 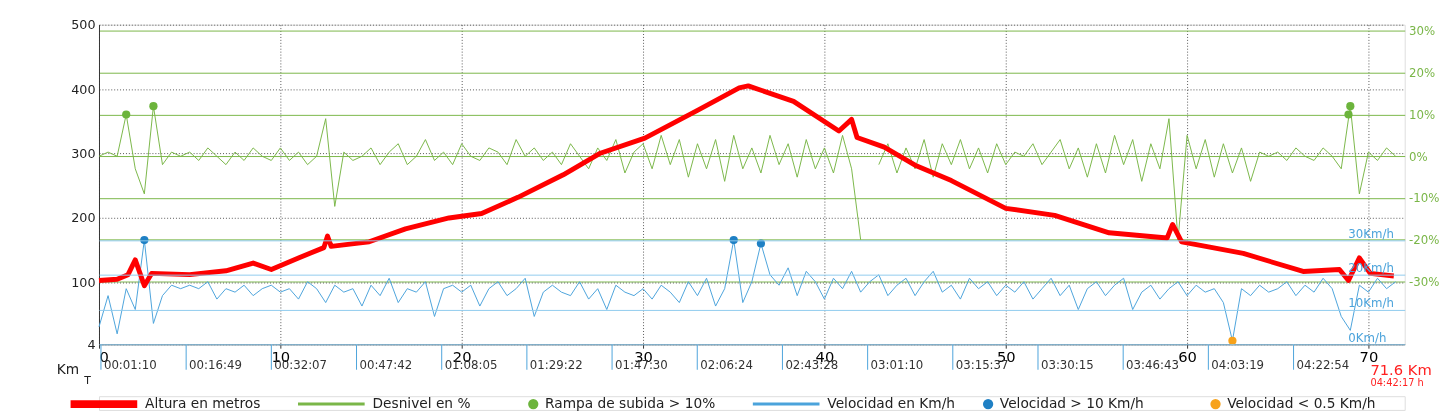 What do you see at coordinates (1238, 364) in the screenshot?
I see `text: 04:03:19` at bounding box center [1238, 364].